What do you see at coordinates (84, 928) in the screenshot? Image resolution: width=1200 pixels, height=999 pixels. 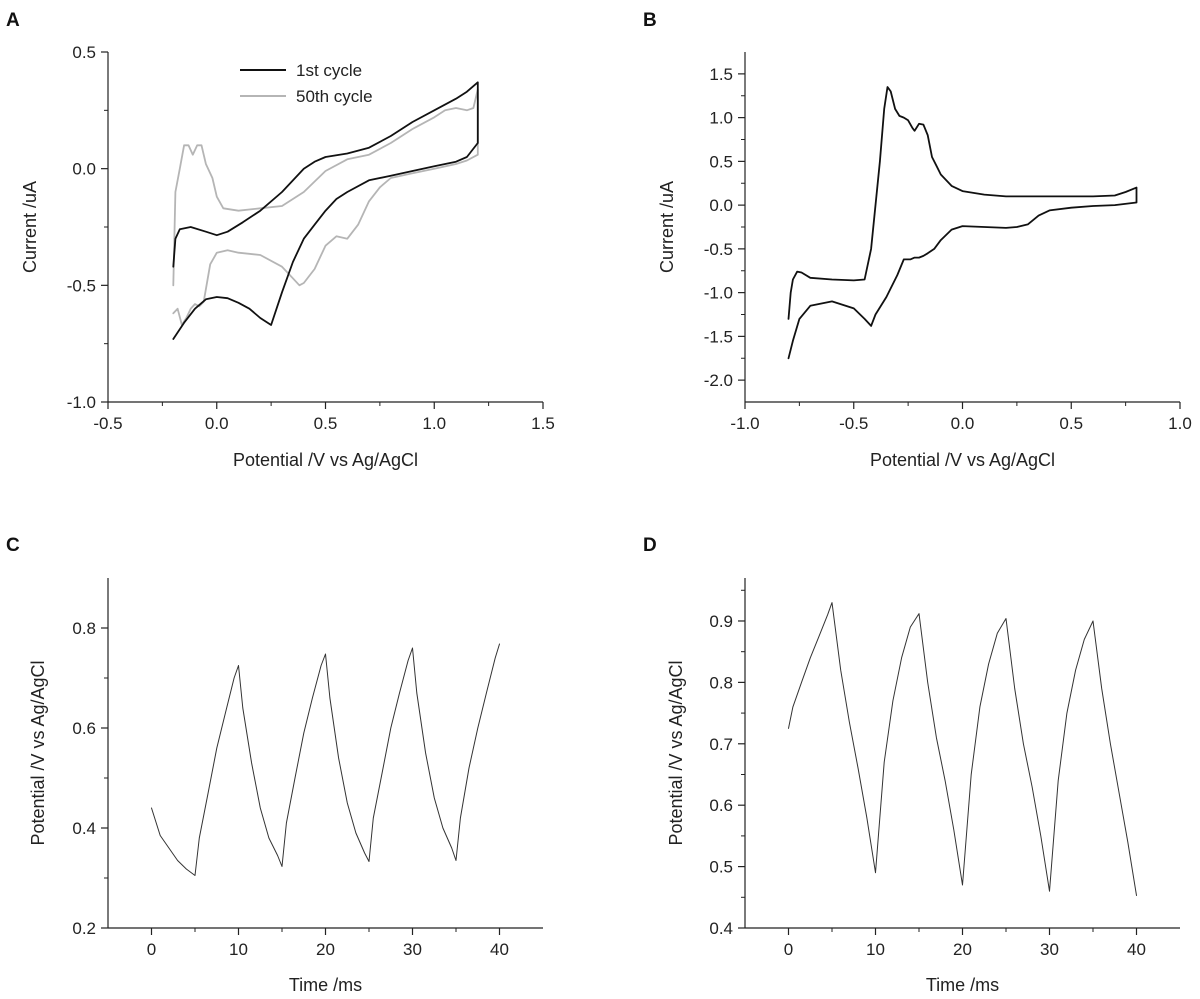 I see `y-tick-label: 0.2` at bounding box center [84, 928].